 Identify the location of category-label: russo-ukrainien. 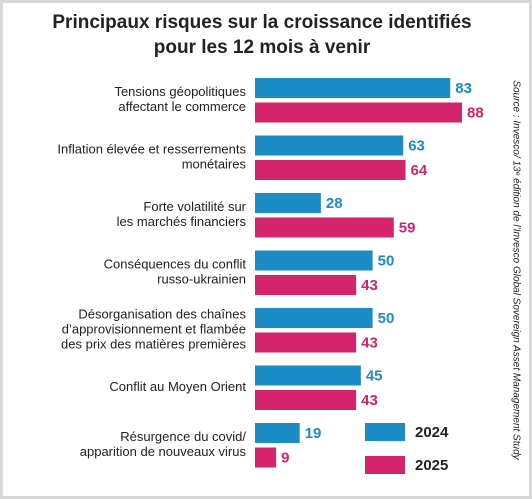
(201, 279).